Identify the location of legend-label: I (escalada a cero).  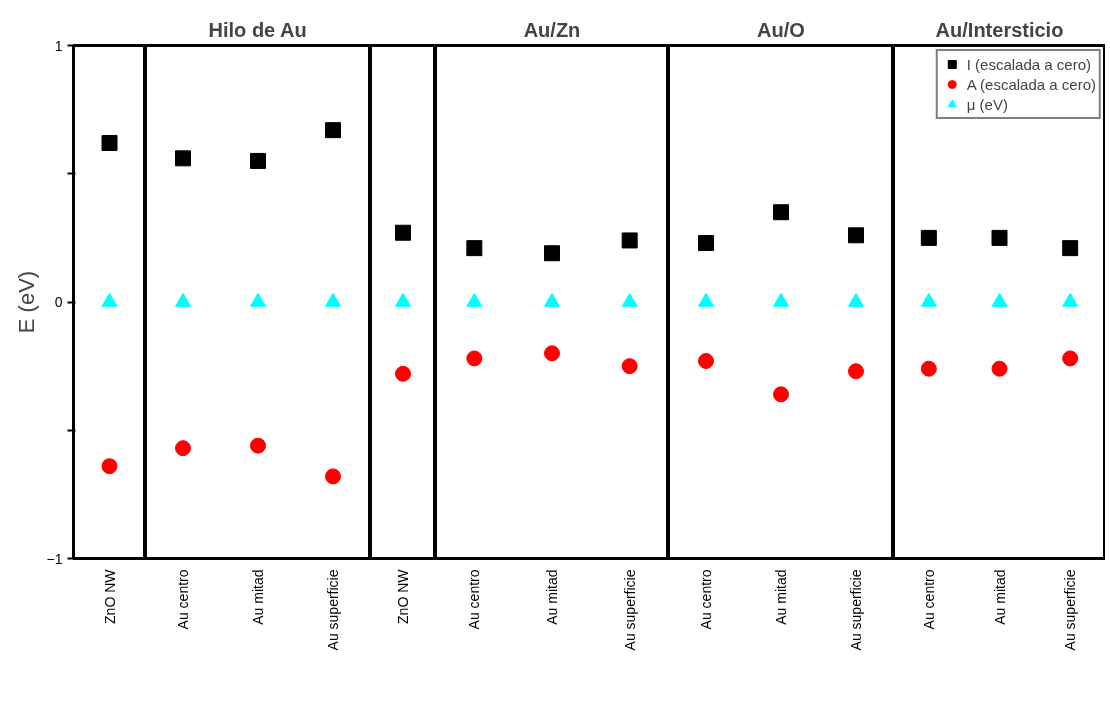
(1028, 64).